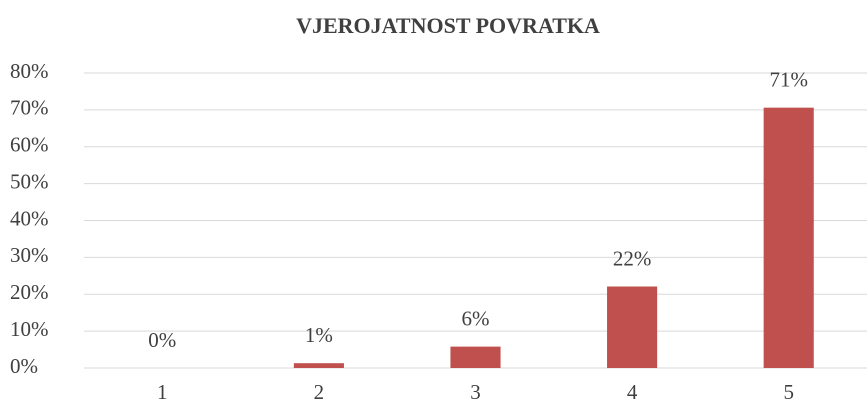 The width and height of the screenshot is (867, 402). I want to click on data-label: 6%, so click(476, 318).